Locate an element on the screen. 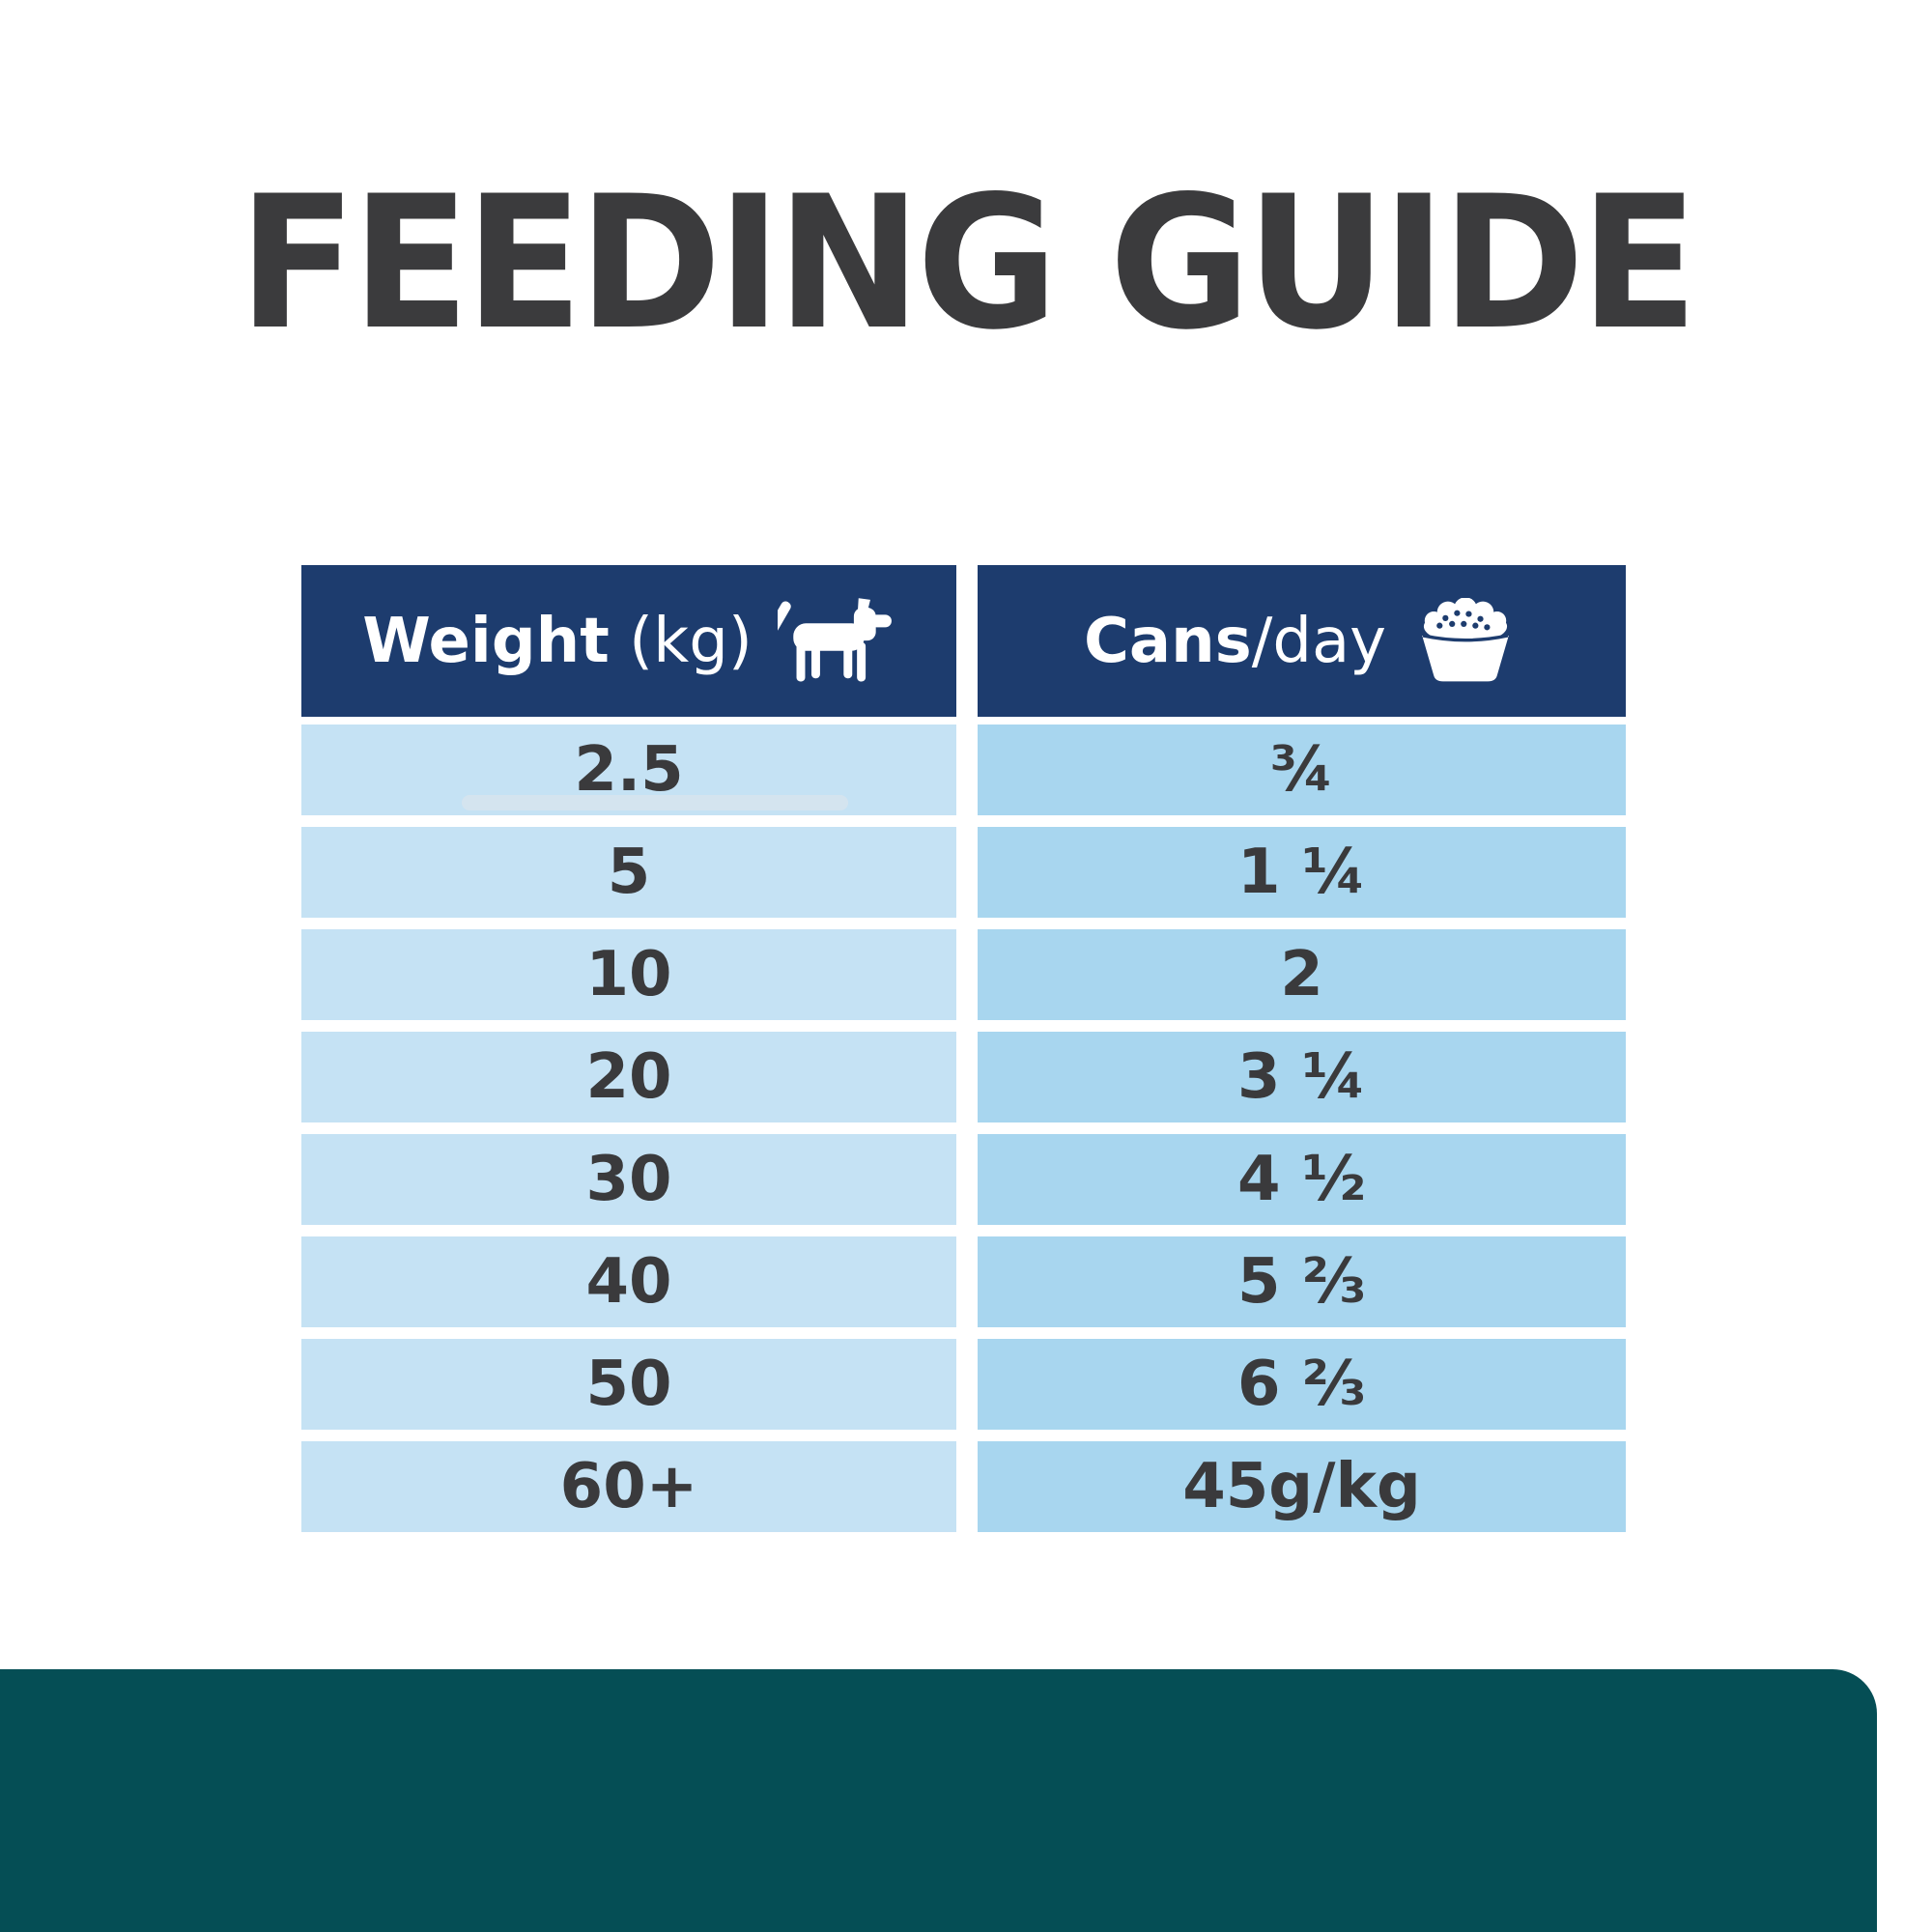 Image resolution: width=1932 pixels, height=1932 pixels. weight-cell-value: 10 is located at coordinates (628, 974).